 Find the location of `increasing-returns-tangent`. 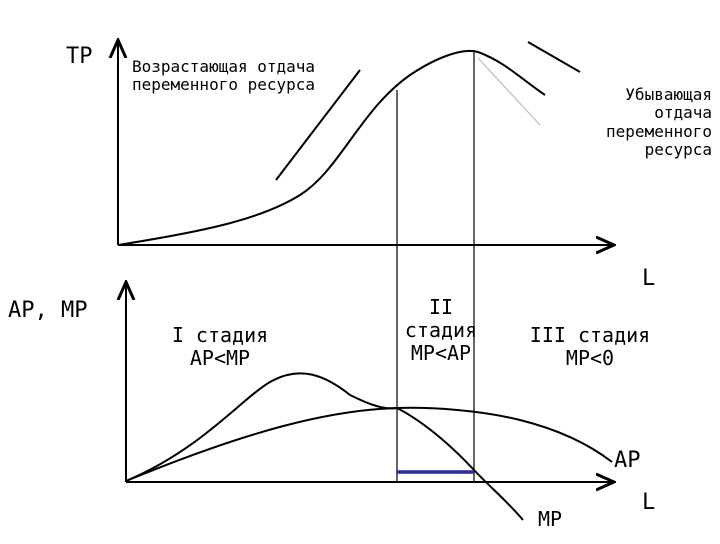

increasing-returns-tangent is located at coordinates (318, 125).